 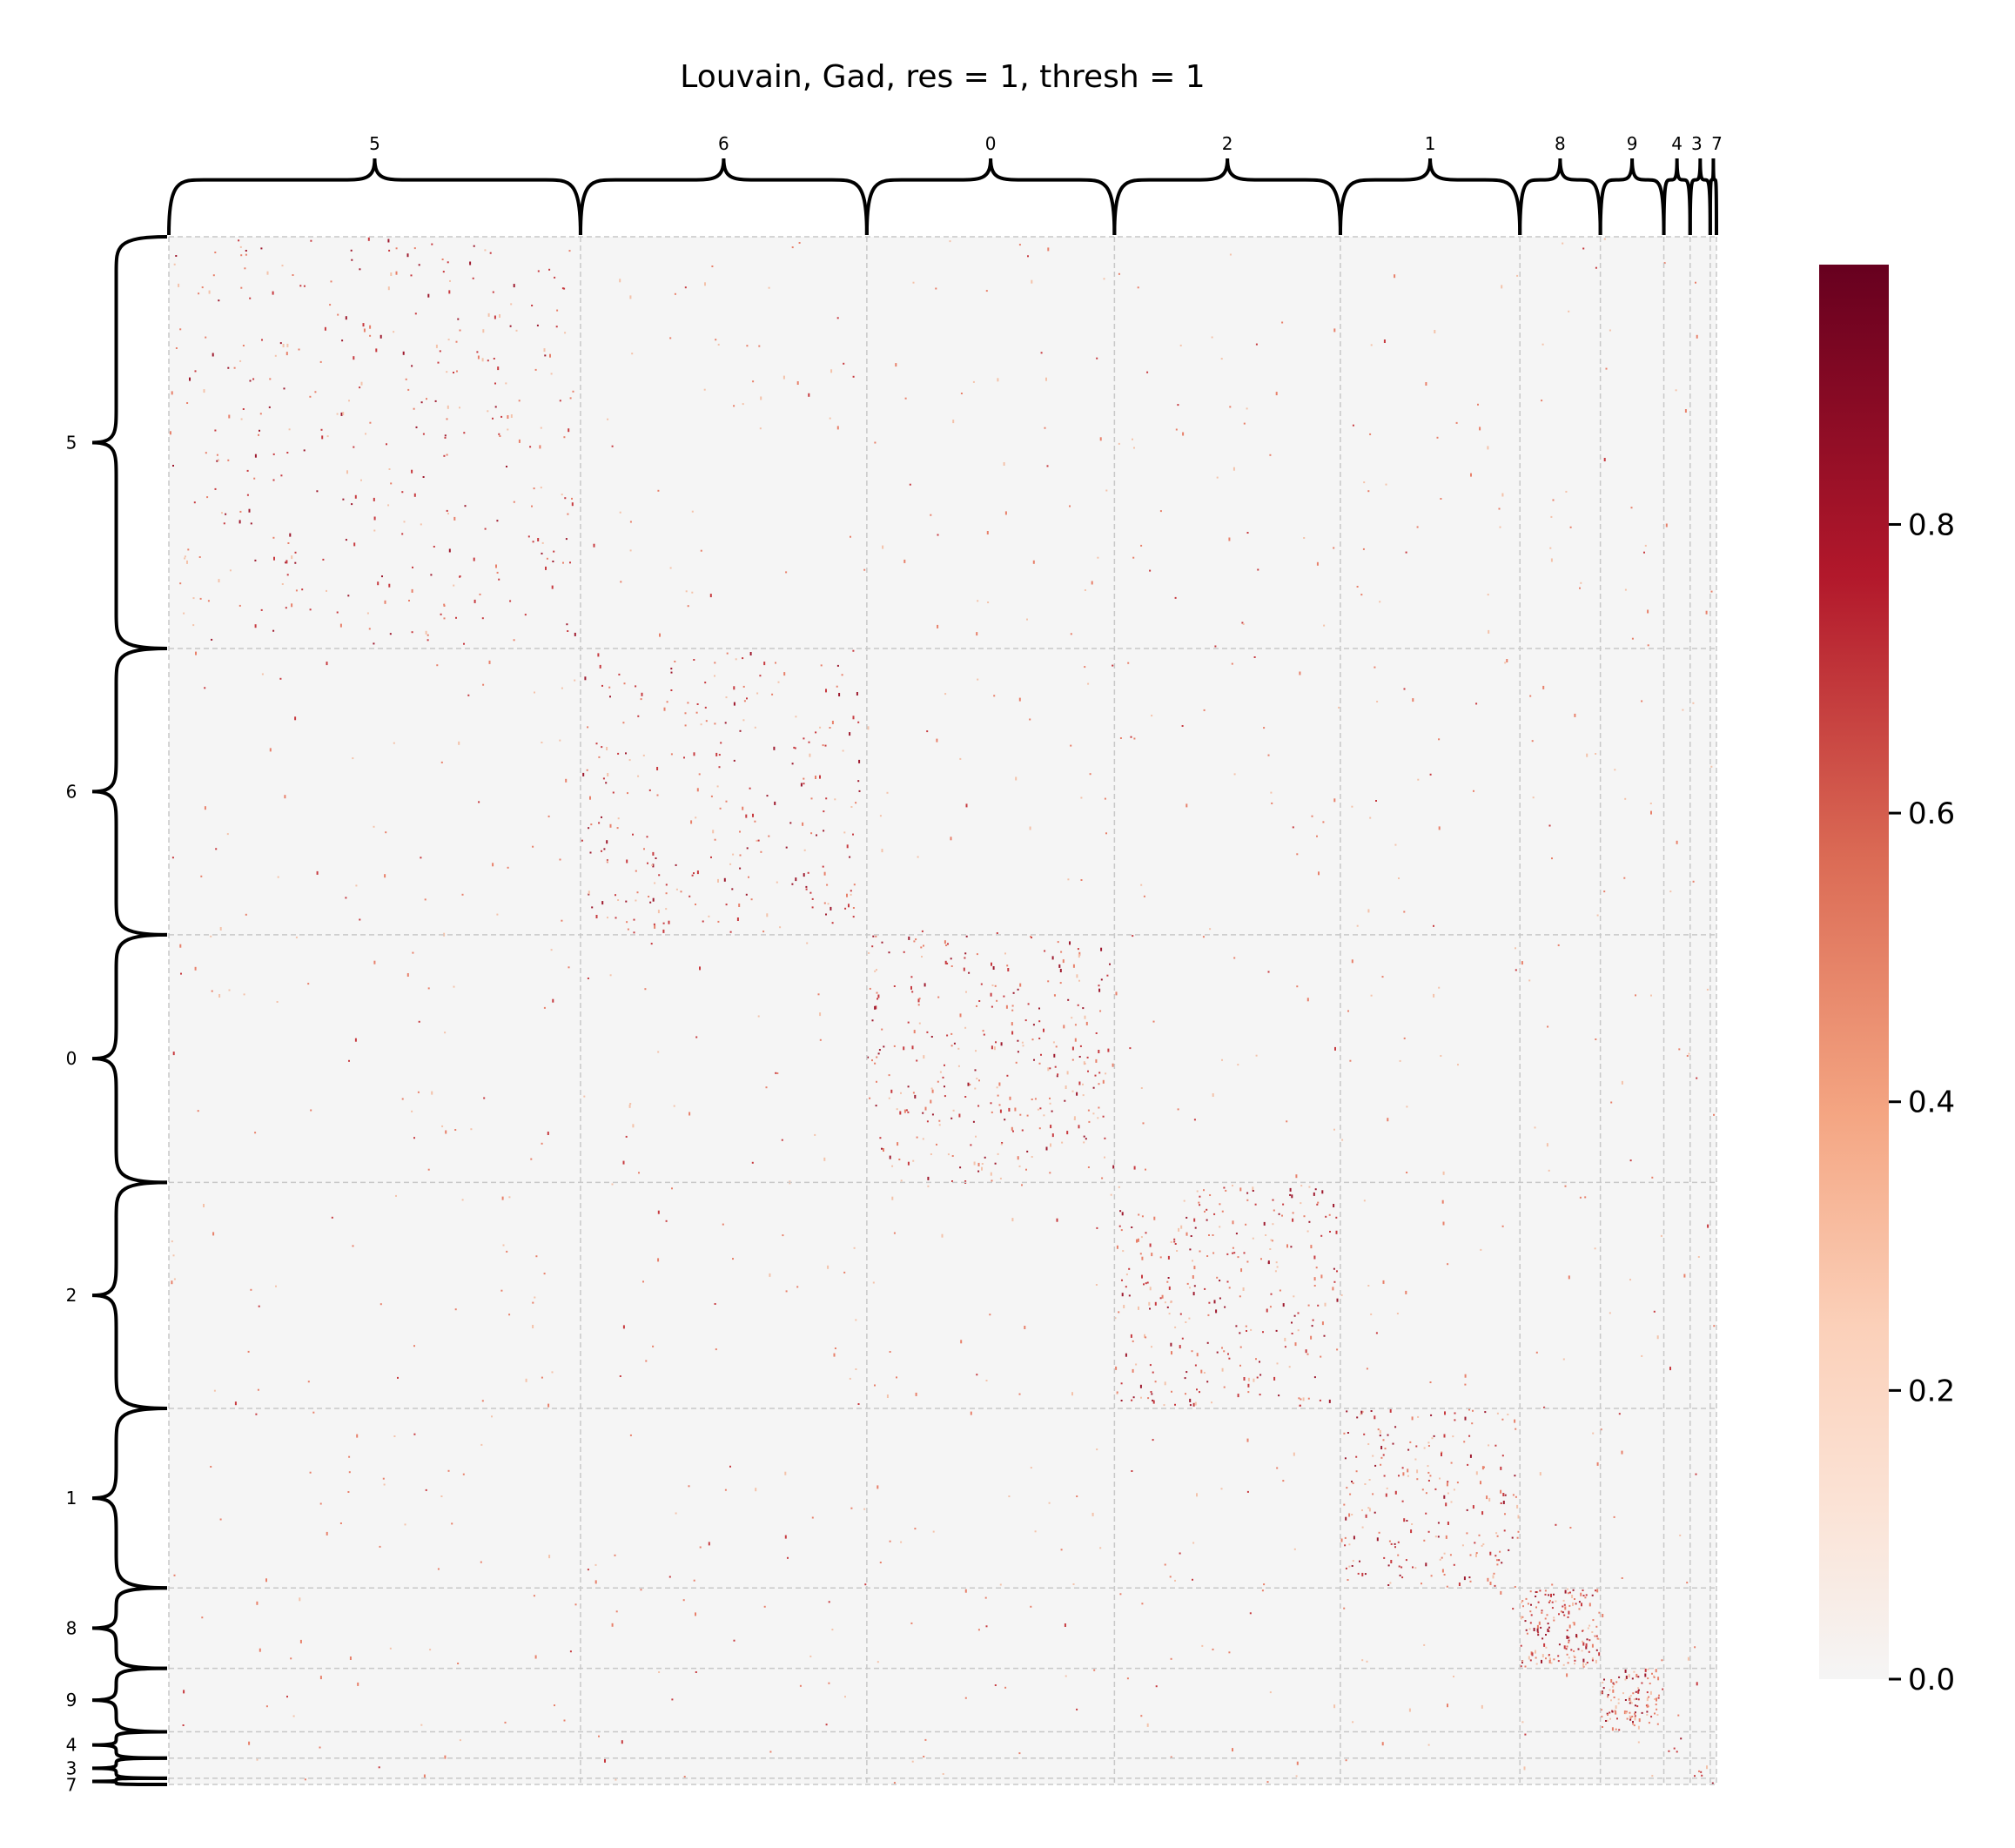 What do you see at coordinates (1854, 972) in the screenshot?
I see `colorbar` at bounding box center [1854, 972].